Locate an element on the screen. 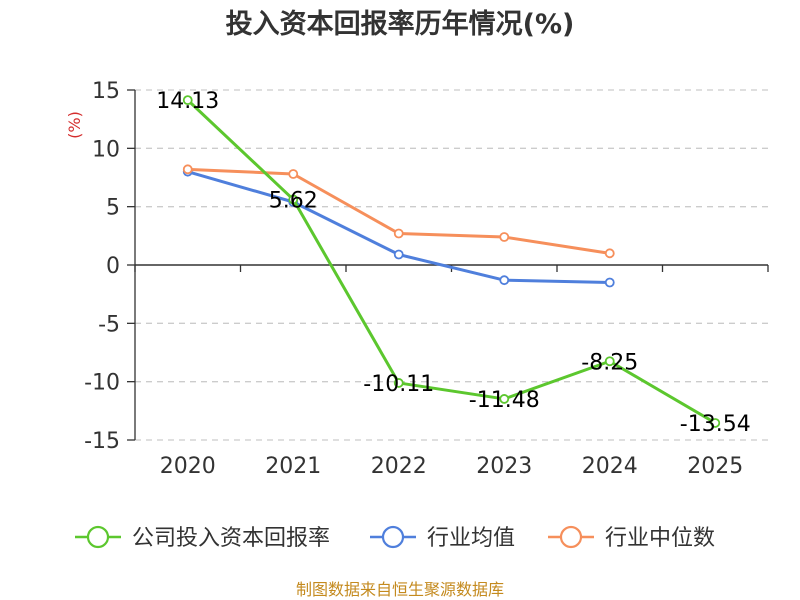  data-label: 14.13 is located at coordinates (187, 101).